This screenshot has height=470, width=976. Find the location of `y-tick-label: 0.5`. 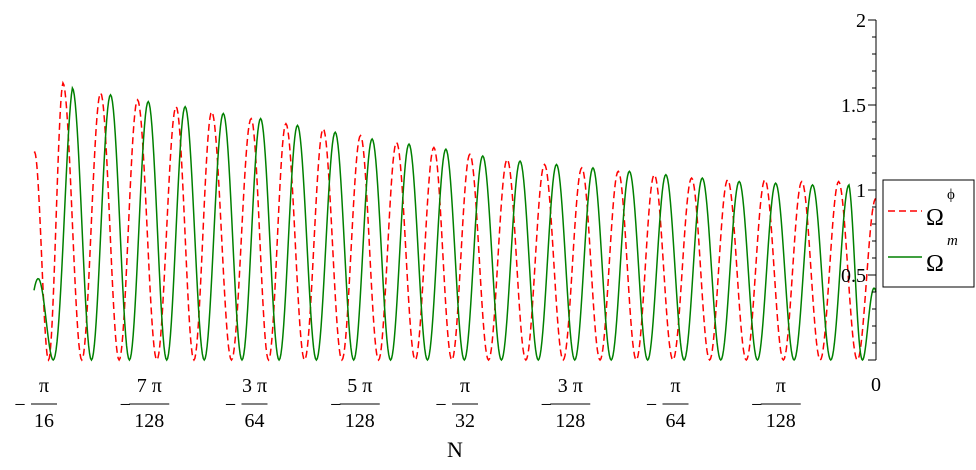

y-tick-label: 0.5 is located at coordinates (853, 276).